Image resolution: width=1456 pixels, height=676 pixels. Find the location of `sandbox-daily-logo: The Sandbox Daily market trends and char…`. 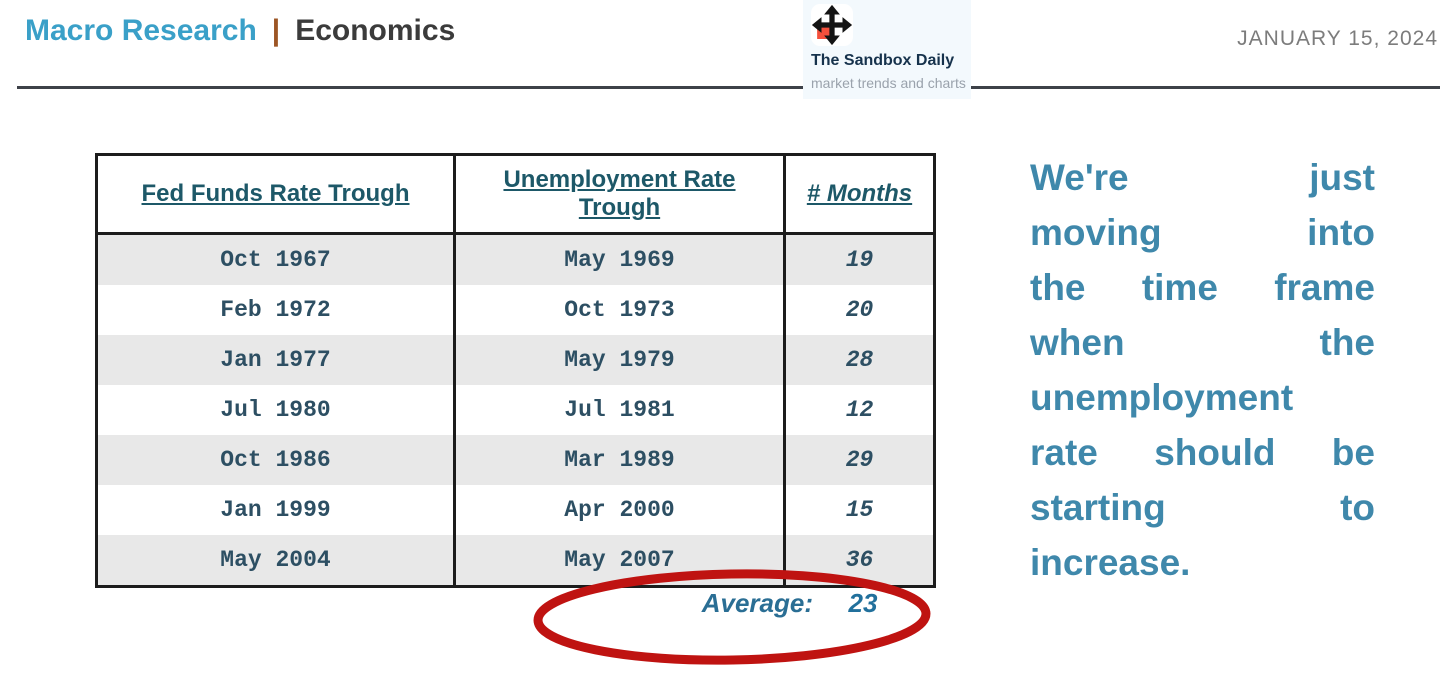

sandbox-daily-logo: The Sandbox Daily market trends and char… is located at coordinates (887, 49).